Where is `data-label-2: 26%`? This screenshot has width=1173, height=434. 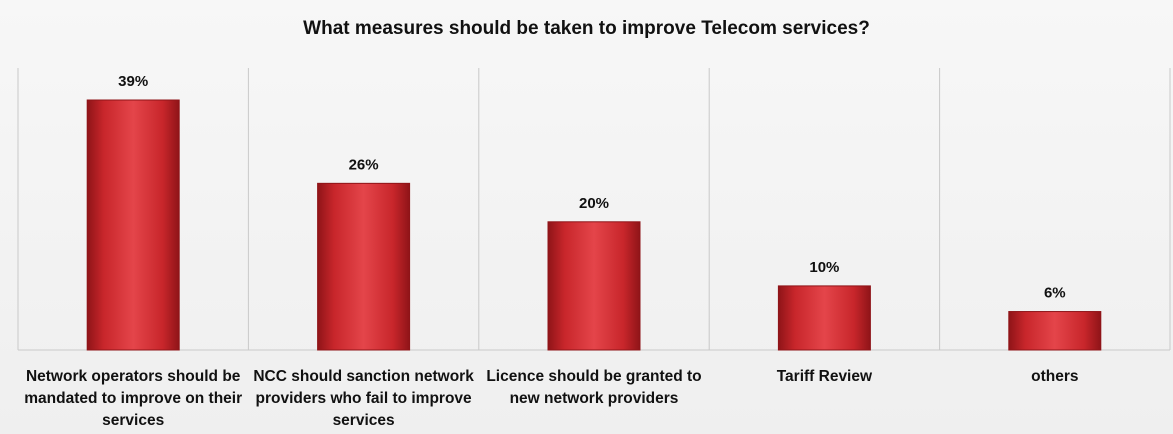 data-label-2: 26% is located at coordinates (364, 164).